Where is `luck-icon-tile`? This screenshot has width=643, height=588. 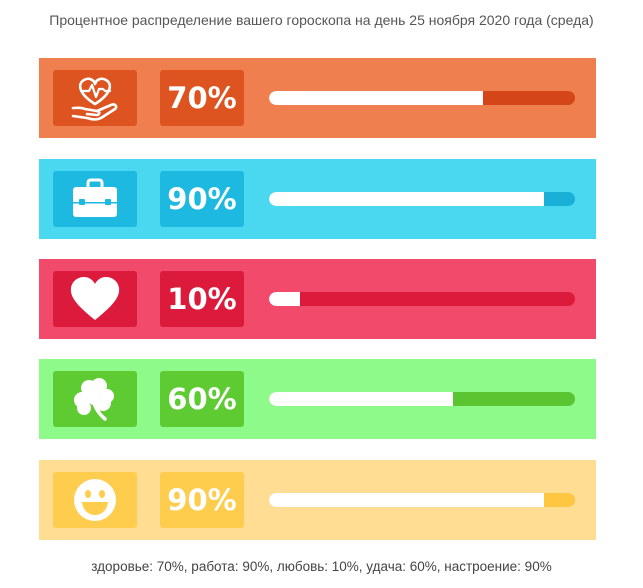 luck-icon-tile is located at coordinates (95, 399).